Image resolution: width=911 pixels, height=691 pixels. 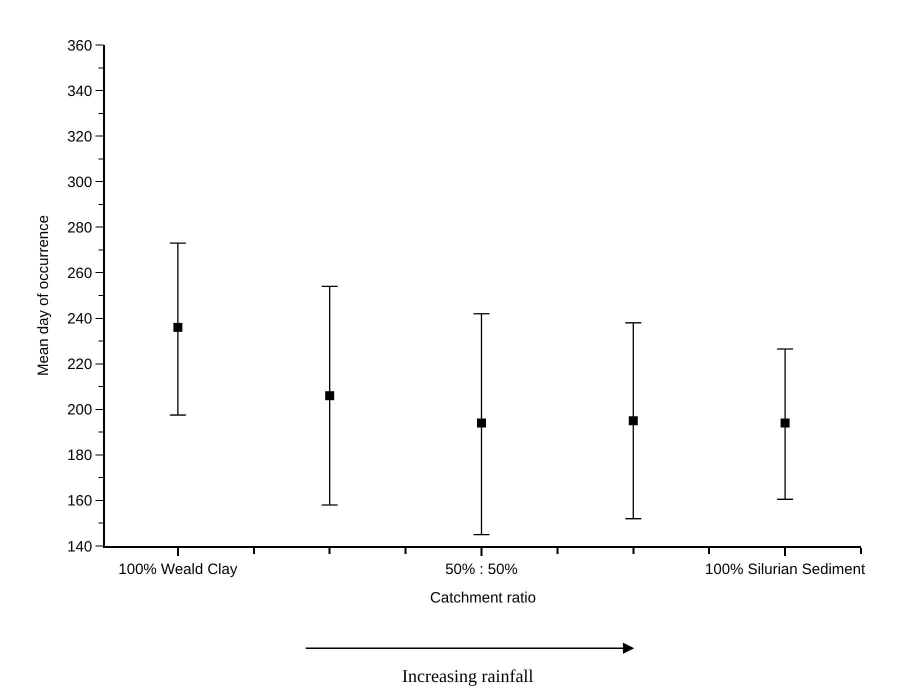 I want to click on y-tick-label: 320, so click(x=79, y=137).